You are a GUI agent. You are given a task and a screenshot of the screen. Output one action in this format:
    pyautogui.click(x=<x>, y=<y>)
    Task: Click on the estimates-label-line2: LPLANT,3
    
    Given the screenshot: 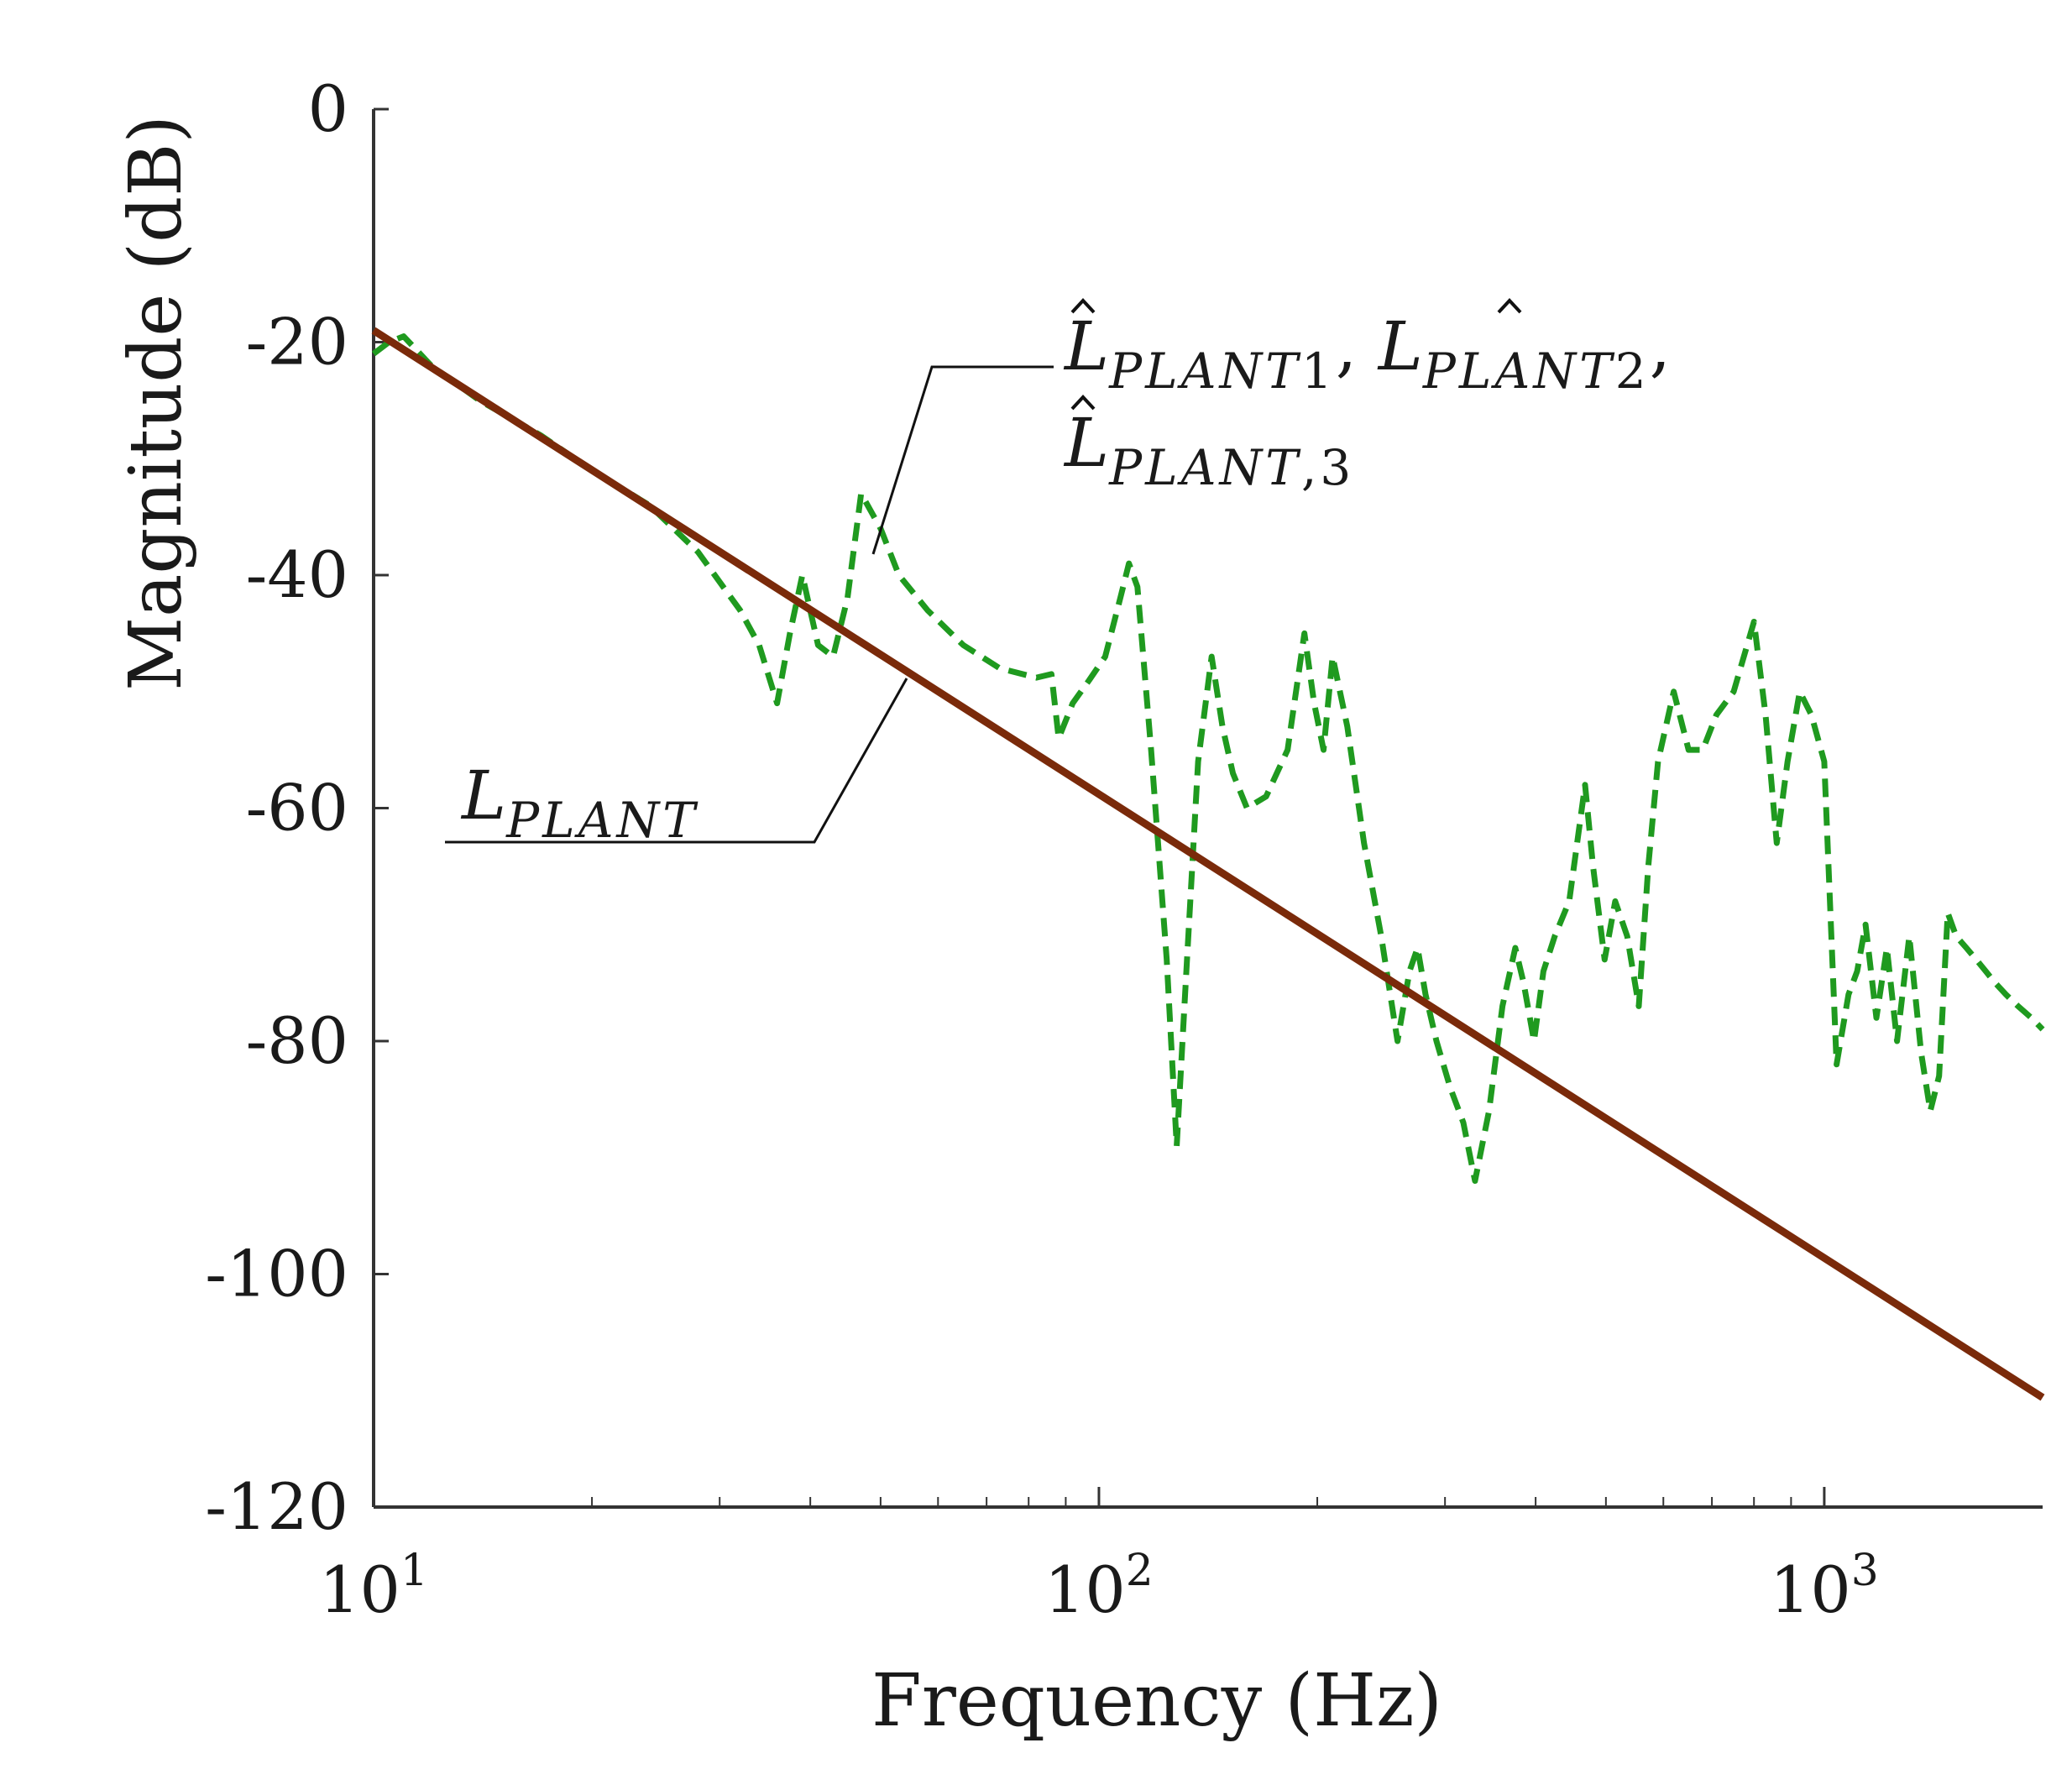 What is the action you would take?
    pyautogui.click(x=1208, y=450)
    